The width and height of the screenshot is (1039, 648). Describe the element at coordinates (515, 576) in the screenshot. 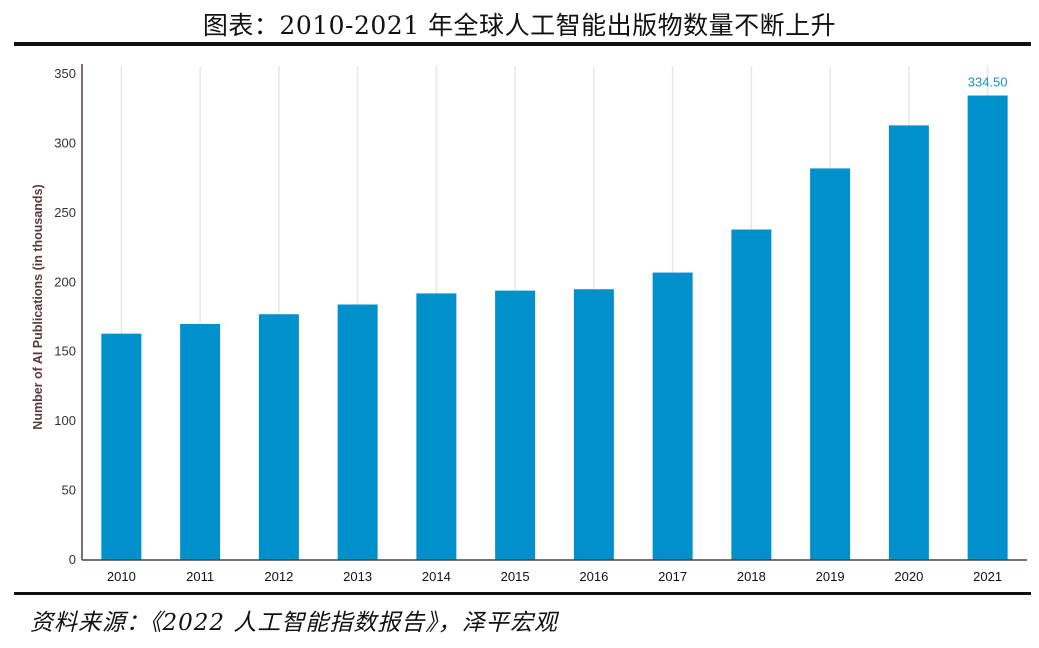

I see `x-tick-label: 2015` at that location.